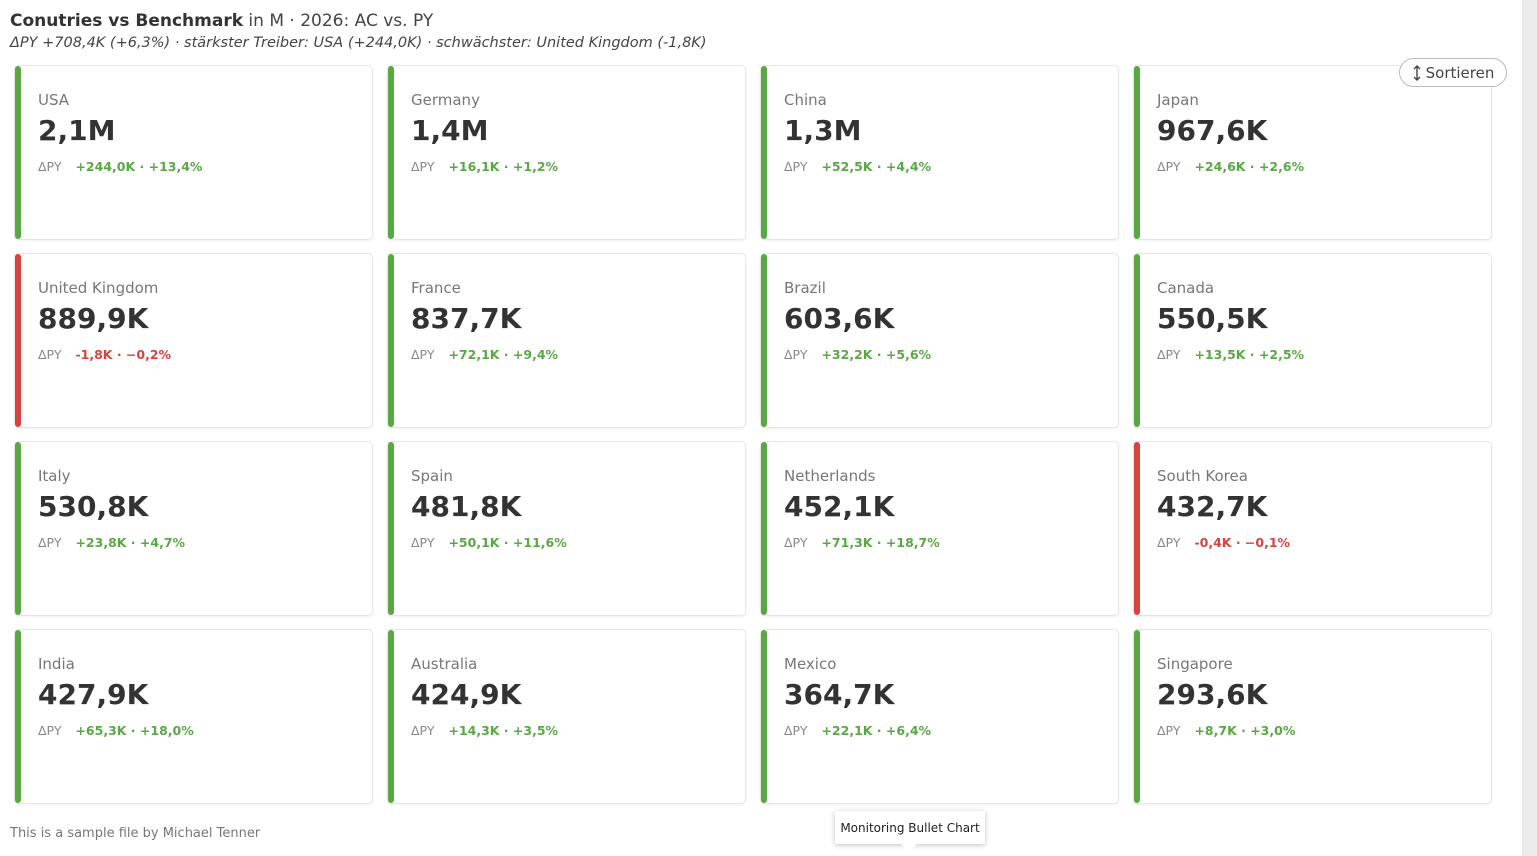 This screenshot has width=1537, height=856. I want to click on delta-row: ΔPY +22,1K · +6,4%, so click(857, 730).